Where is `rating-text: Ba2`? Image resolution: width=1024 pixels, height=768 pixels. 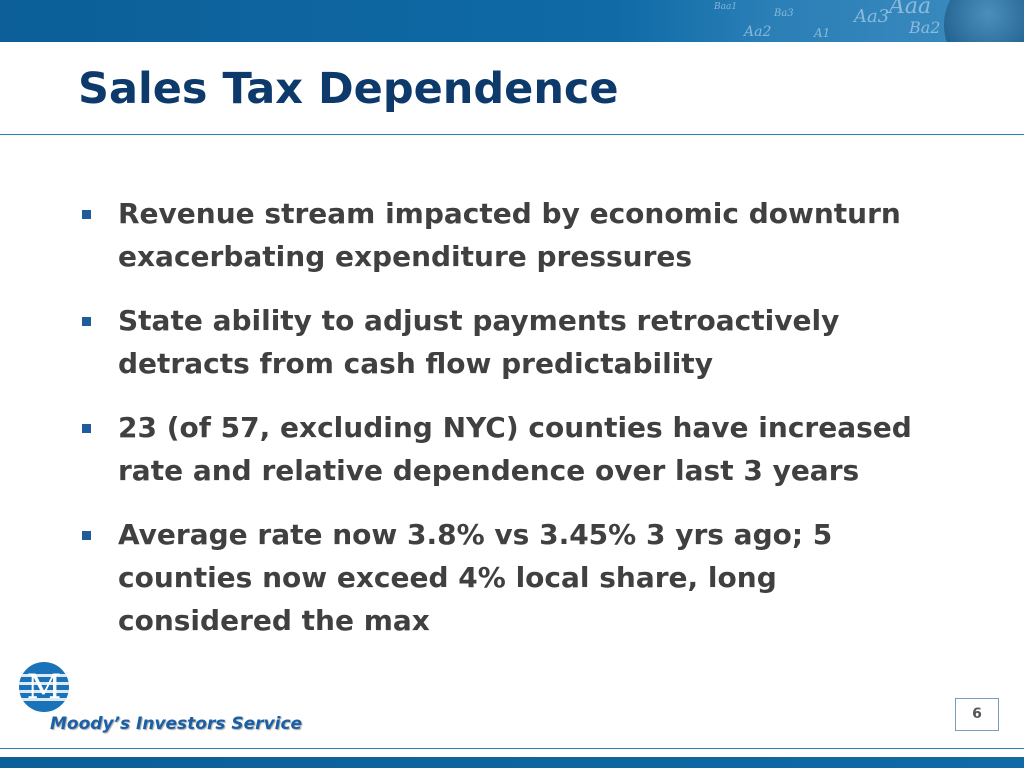 rating-text: Ba2 is located at coordinates (925, 27).